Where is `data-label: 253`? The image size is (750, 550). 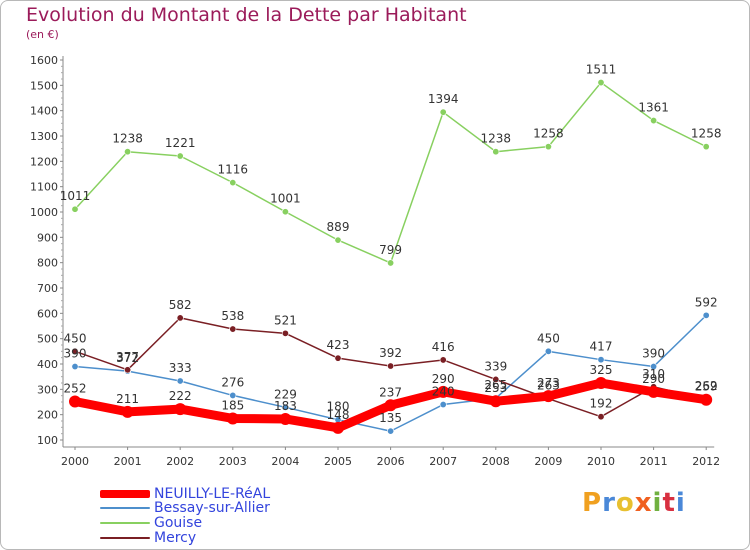
data-label: 253 is located at coordinates (495, 388).